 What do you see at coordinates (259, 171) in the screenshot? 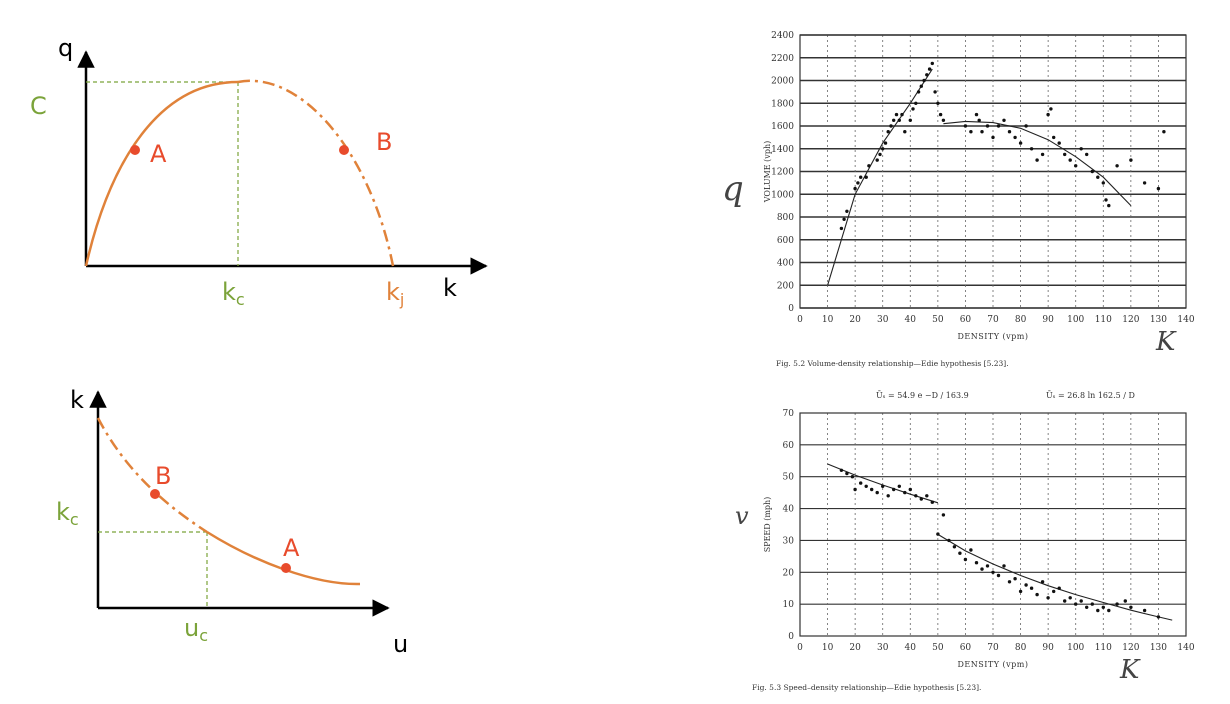
I see `sketch-flow-density: q k A B C kc kj` at bounding box center [259, 171].